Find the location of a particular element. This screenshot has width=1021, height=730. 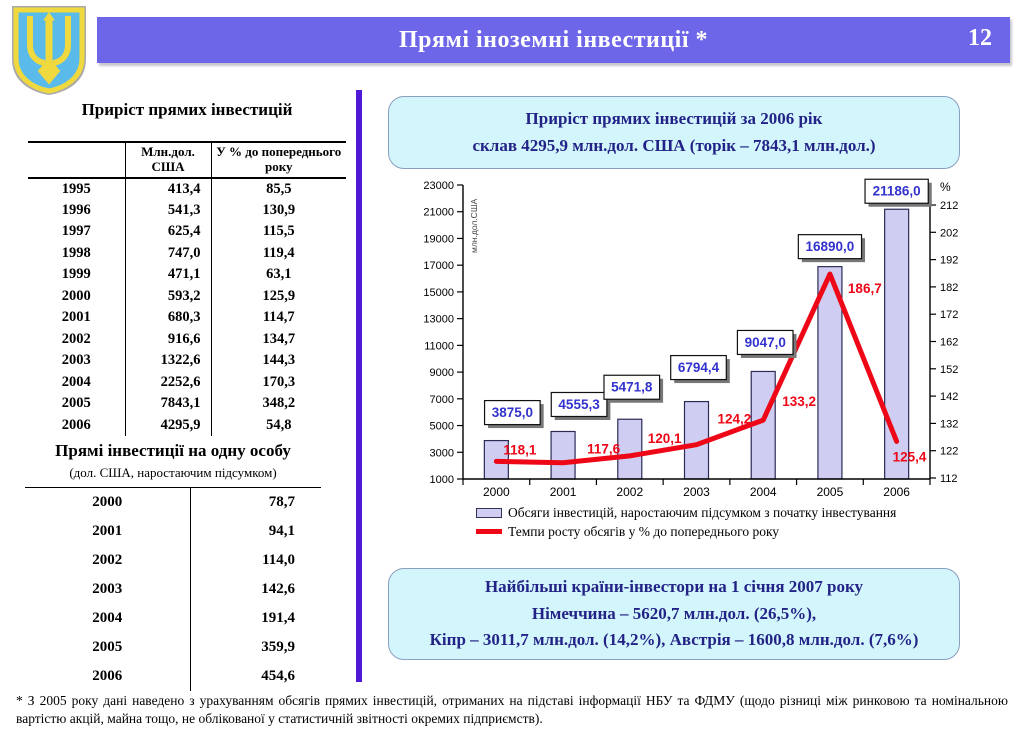

x-category-label: 2002 is located at coordinates (629, 492).